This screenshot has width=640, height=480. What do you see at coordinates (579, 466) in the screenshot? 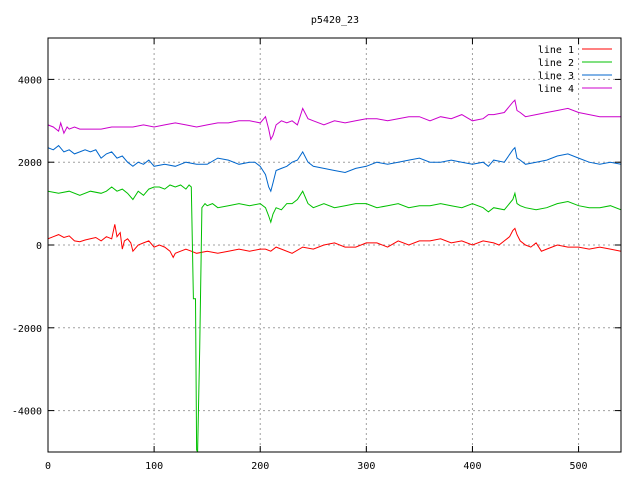
I see `x-tick-label: 500` at bounding box center [579, 466].